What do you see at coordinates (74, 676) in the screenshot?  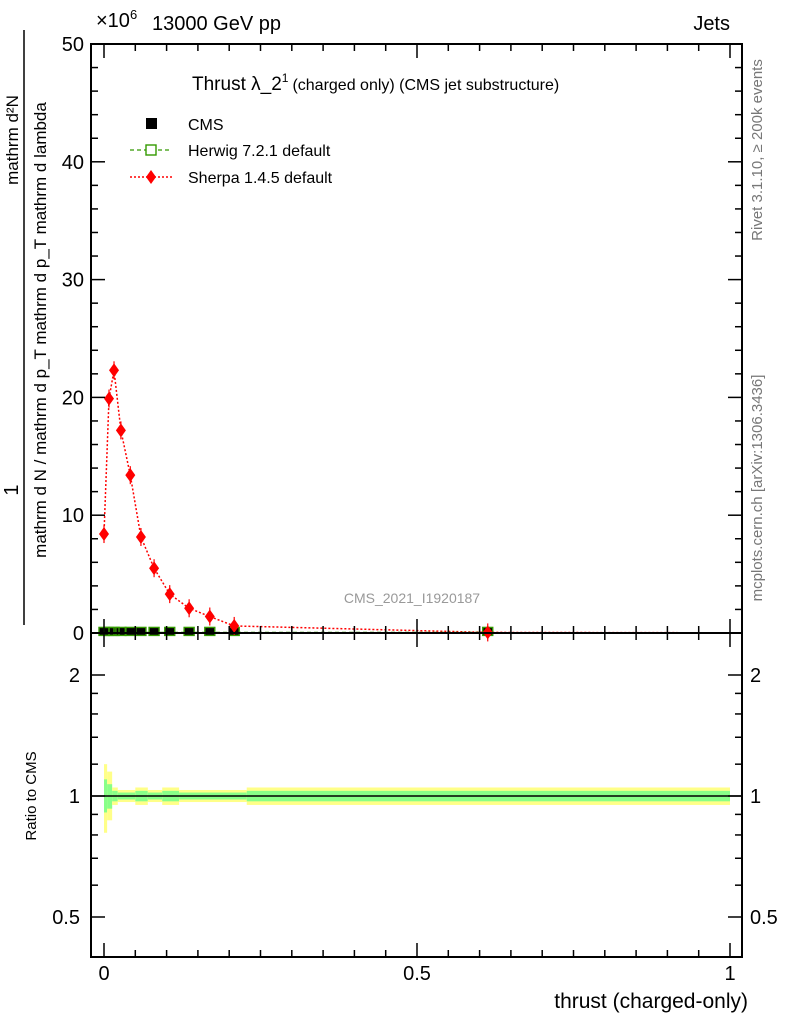 I see `ratio-y-tick-label: 2` at bounding box center [74, 676].